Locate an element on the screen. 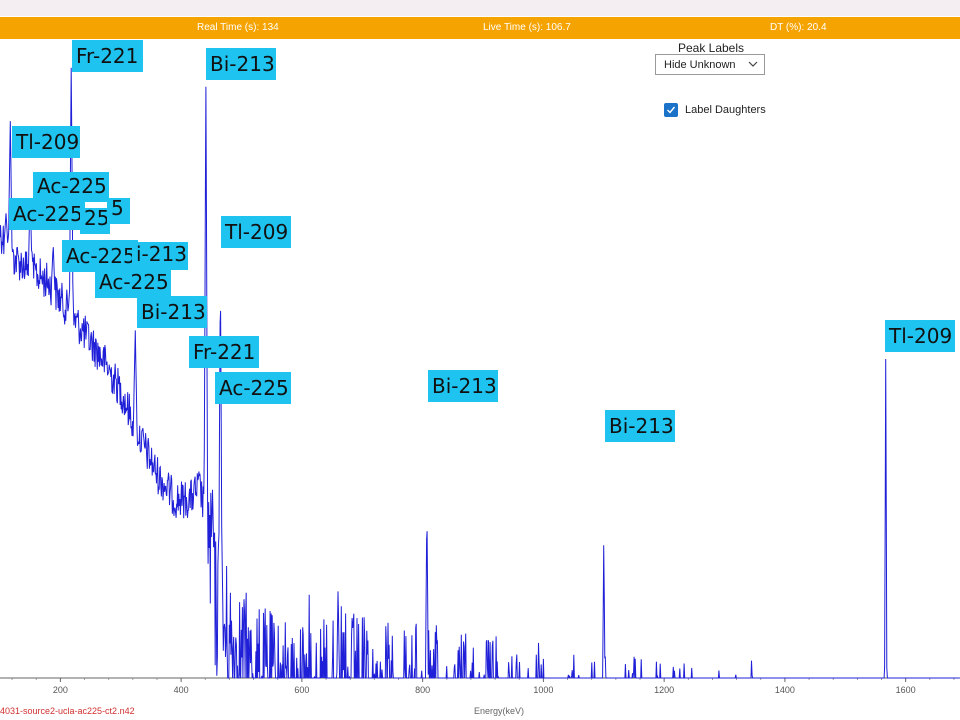 Image resolution: width=960 pixels, height=720 pixels. file-name: 4031-source2-ucla-ac225-ct2.n42 is located at coordinates (67, 711).